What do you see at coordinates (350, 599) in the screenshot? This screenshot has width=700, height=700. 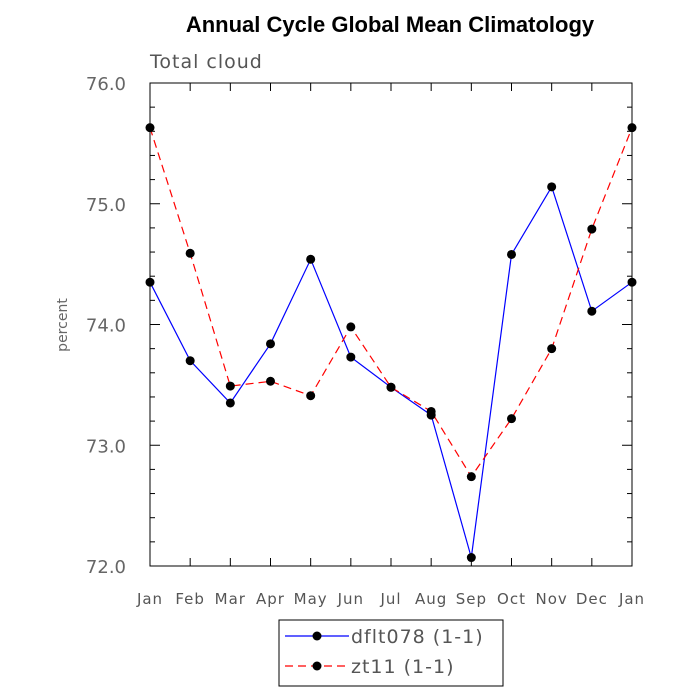 I see `x-tick-label: Jun` at bounding box center [350, 599].